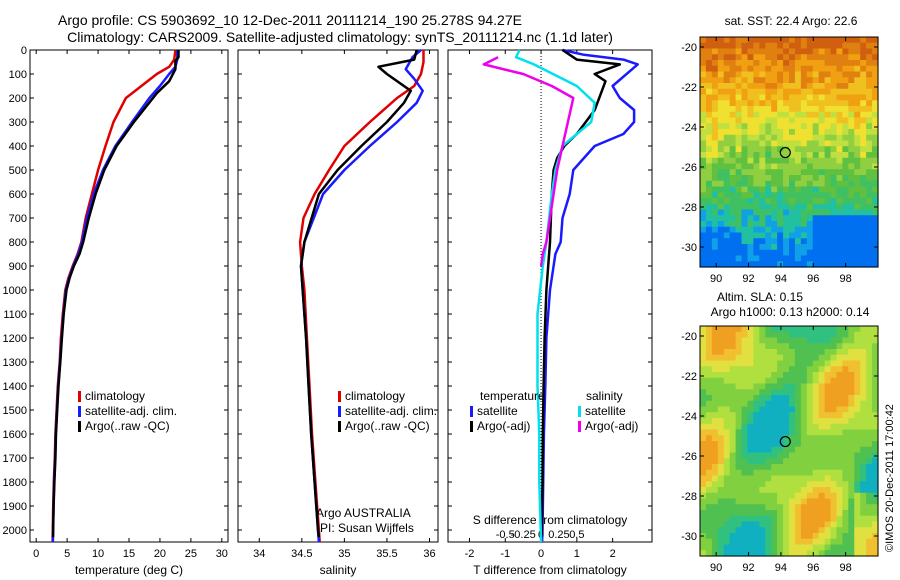 Image resolution: width=900 pixels, height=580 pixels. Describe the element at coordinates (344, 554) in the screenshot. I see `x-tick-label: 35` at that location.